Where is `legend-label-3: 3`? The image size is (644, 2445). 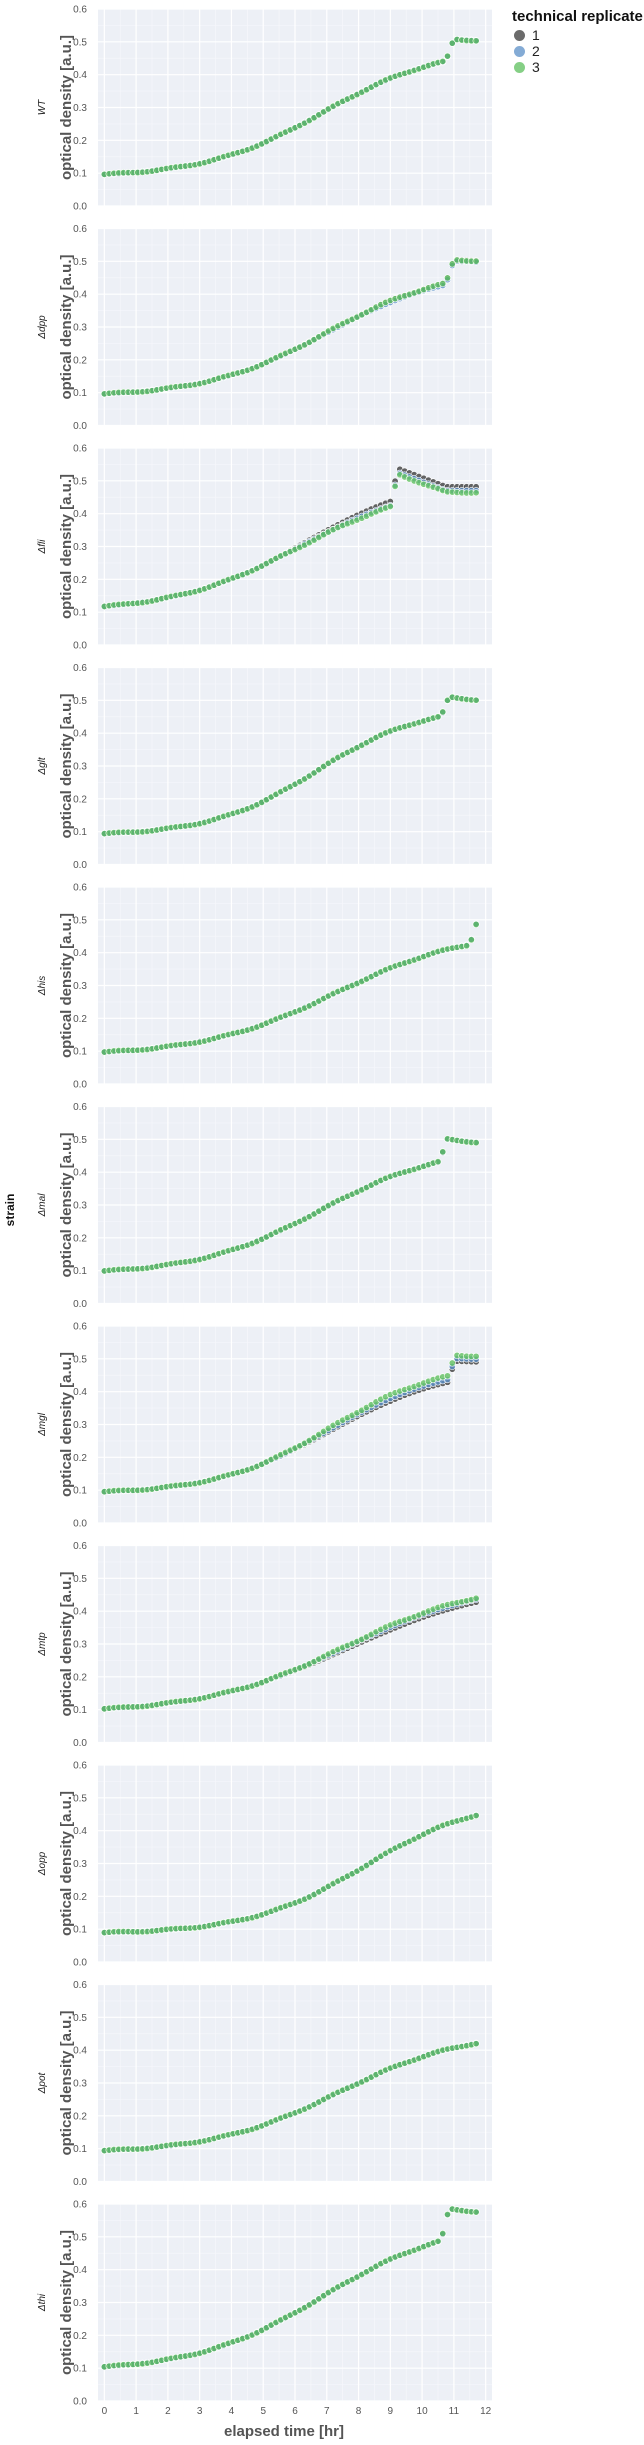
legend-label-3: 3 is located at coordinates (536, 67).